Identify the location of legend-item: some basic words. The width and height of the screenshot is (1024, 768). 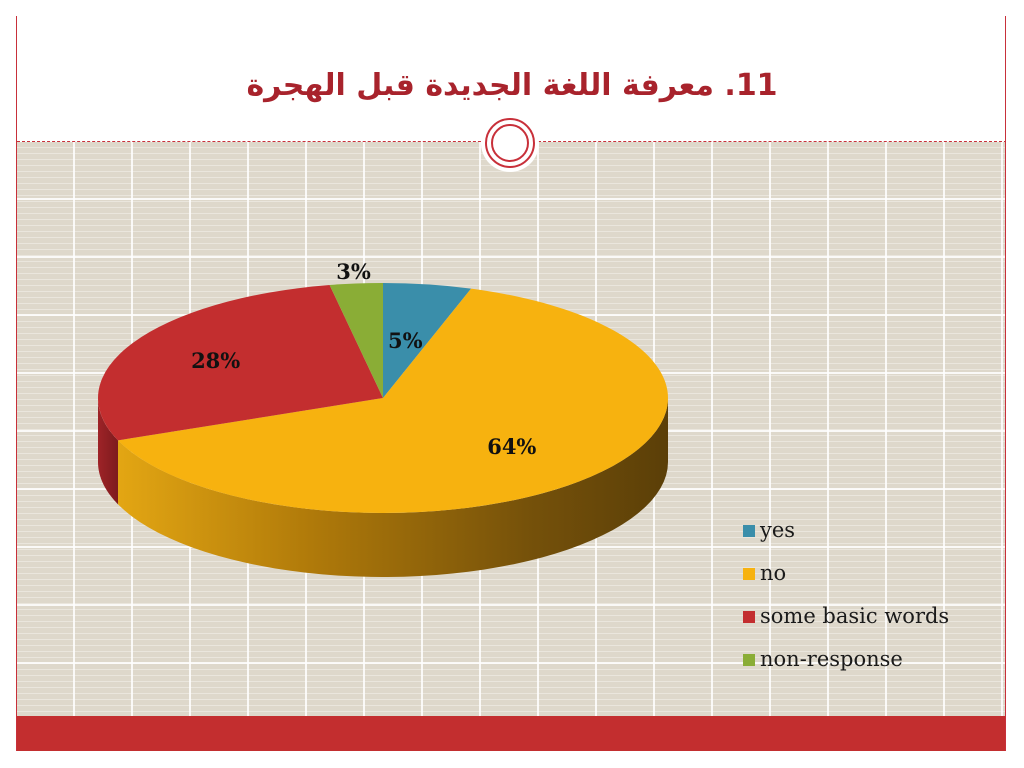
(873, 623).